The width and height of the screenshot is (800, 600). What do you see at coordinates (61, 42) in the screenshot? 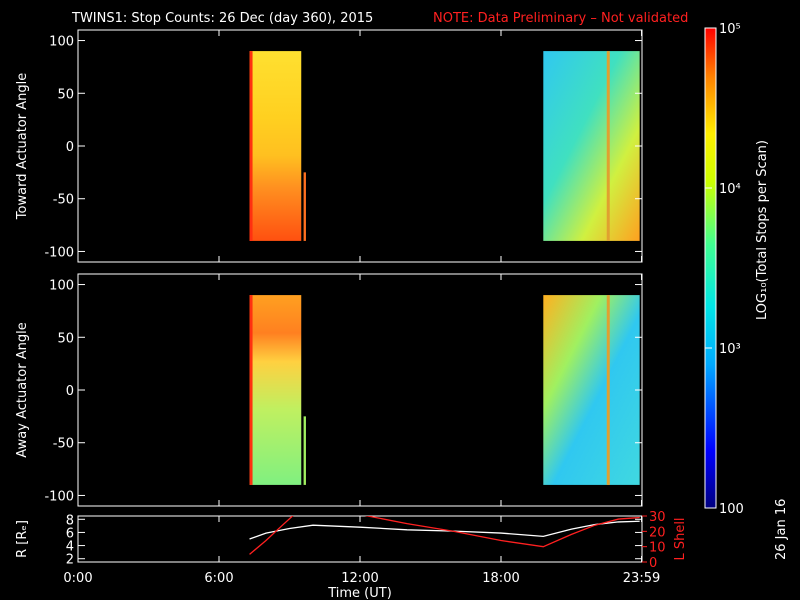
I see `toward-ytick-label: 100` at bounding box center [61, 42].